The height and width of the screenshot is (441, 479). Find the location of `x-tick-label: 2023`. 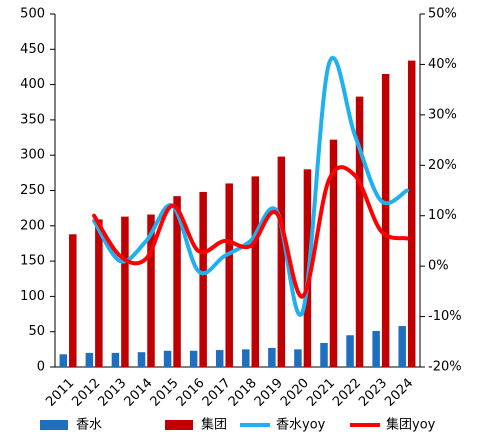

x-tick-label: 2023 is located at coordinates (373, 393).